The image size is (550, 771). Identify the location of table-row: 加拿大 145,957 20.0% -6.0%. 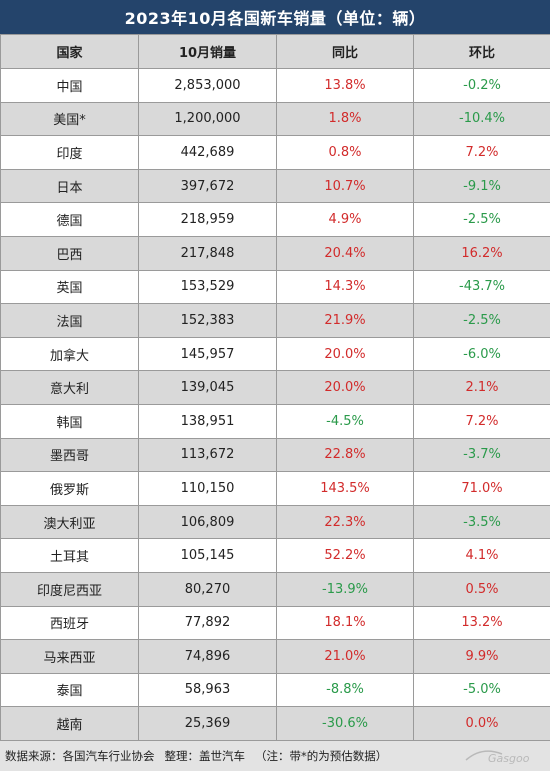
(275, 354).